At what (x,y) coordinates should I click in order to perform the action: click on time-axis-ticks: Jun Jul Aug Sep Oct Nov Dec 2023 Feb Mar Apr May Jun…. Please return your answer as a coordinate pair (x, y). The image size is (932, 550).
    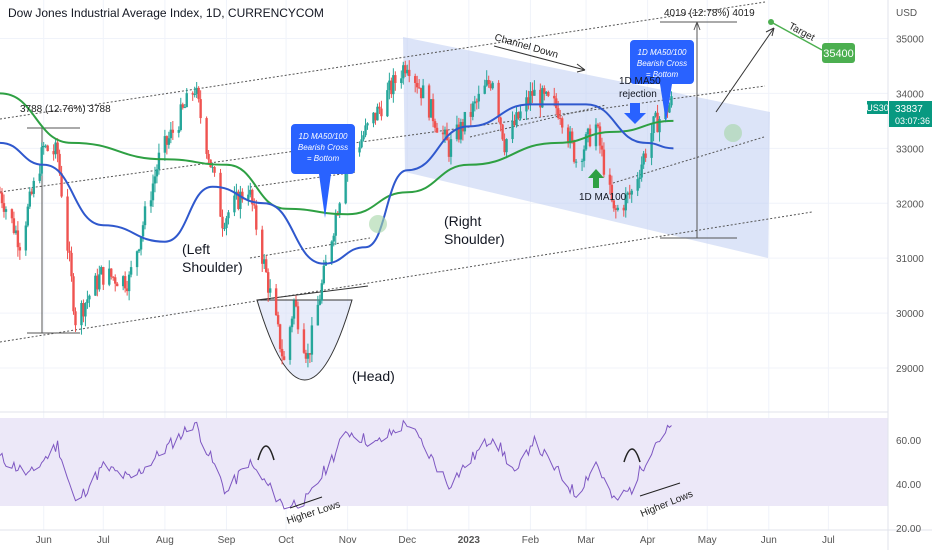
    Looking at the image, I should click on (435, 540).